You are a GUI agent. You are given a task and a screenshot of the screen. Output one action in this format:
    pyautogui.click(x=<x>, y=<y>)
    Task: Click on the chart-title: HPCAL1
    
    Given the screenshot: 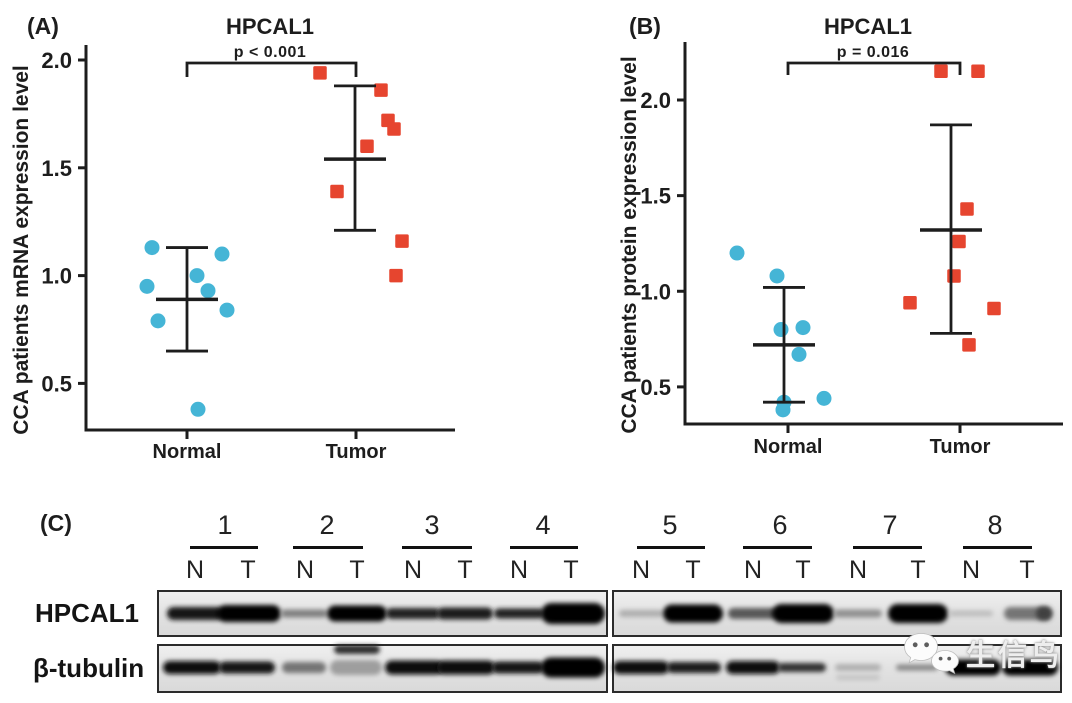 What is the action you would take?
    pyautogui.click(x=868, y=26)
    